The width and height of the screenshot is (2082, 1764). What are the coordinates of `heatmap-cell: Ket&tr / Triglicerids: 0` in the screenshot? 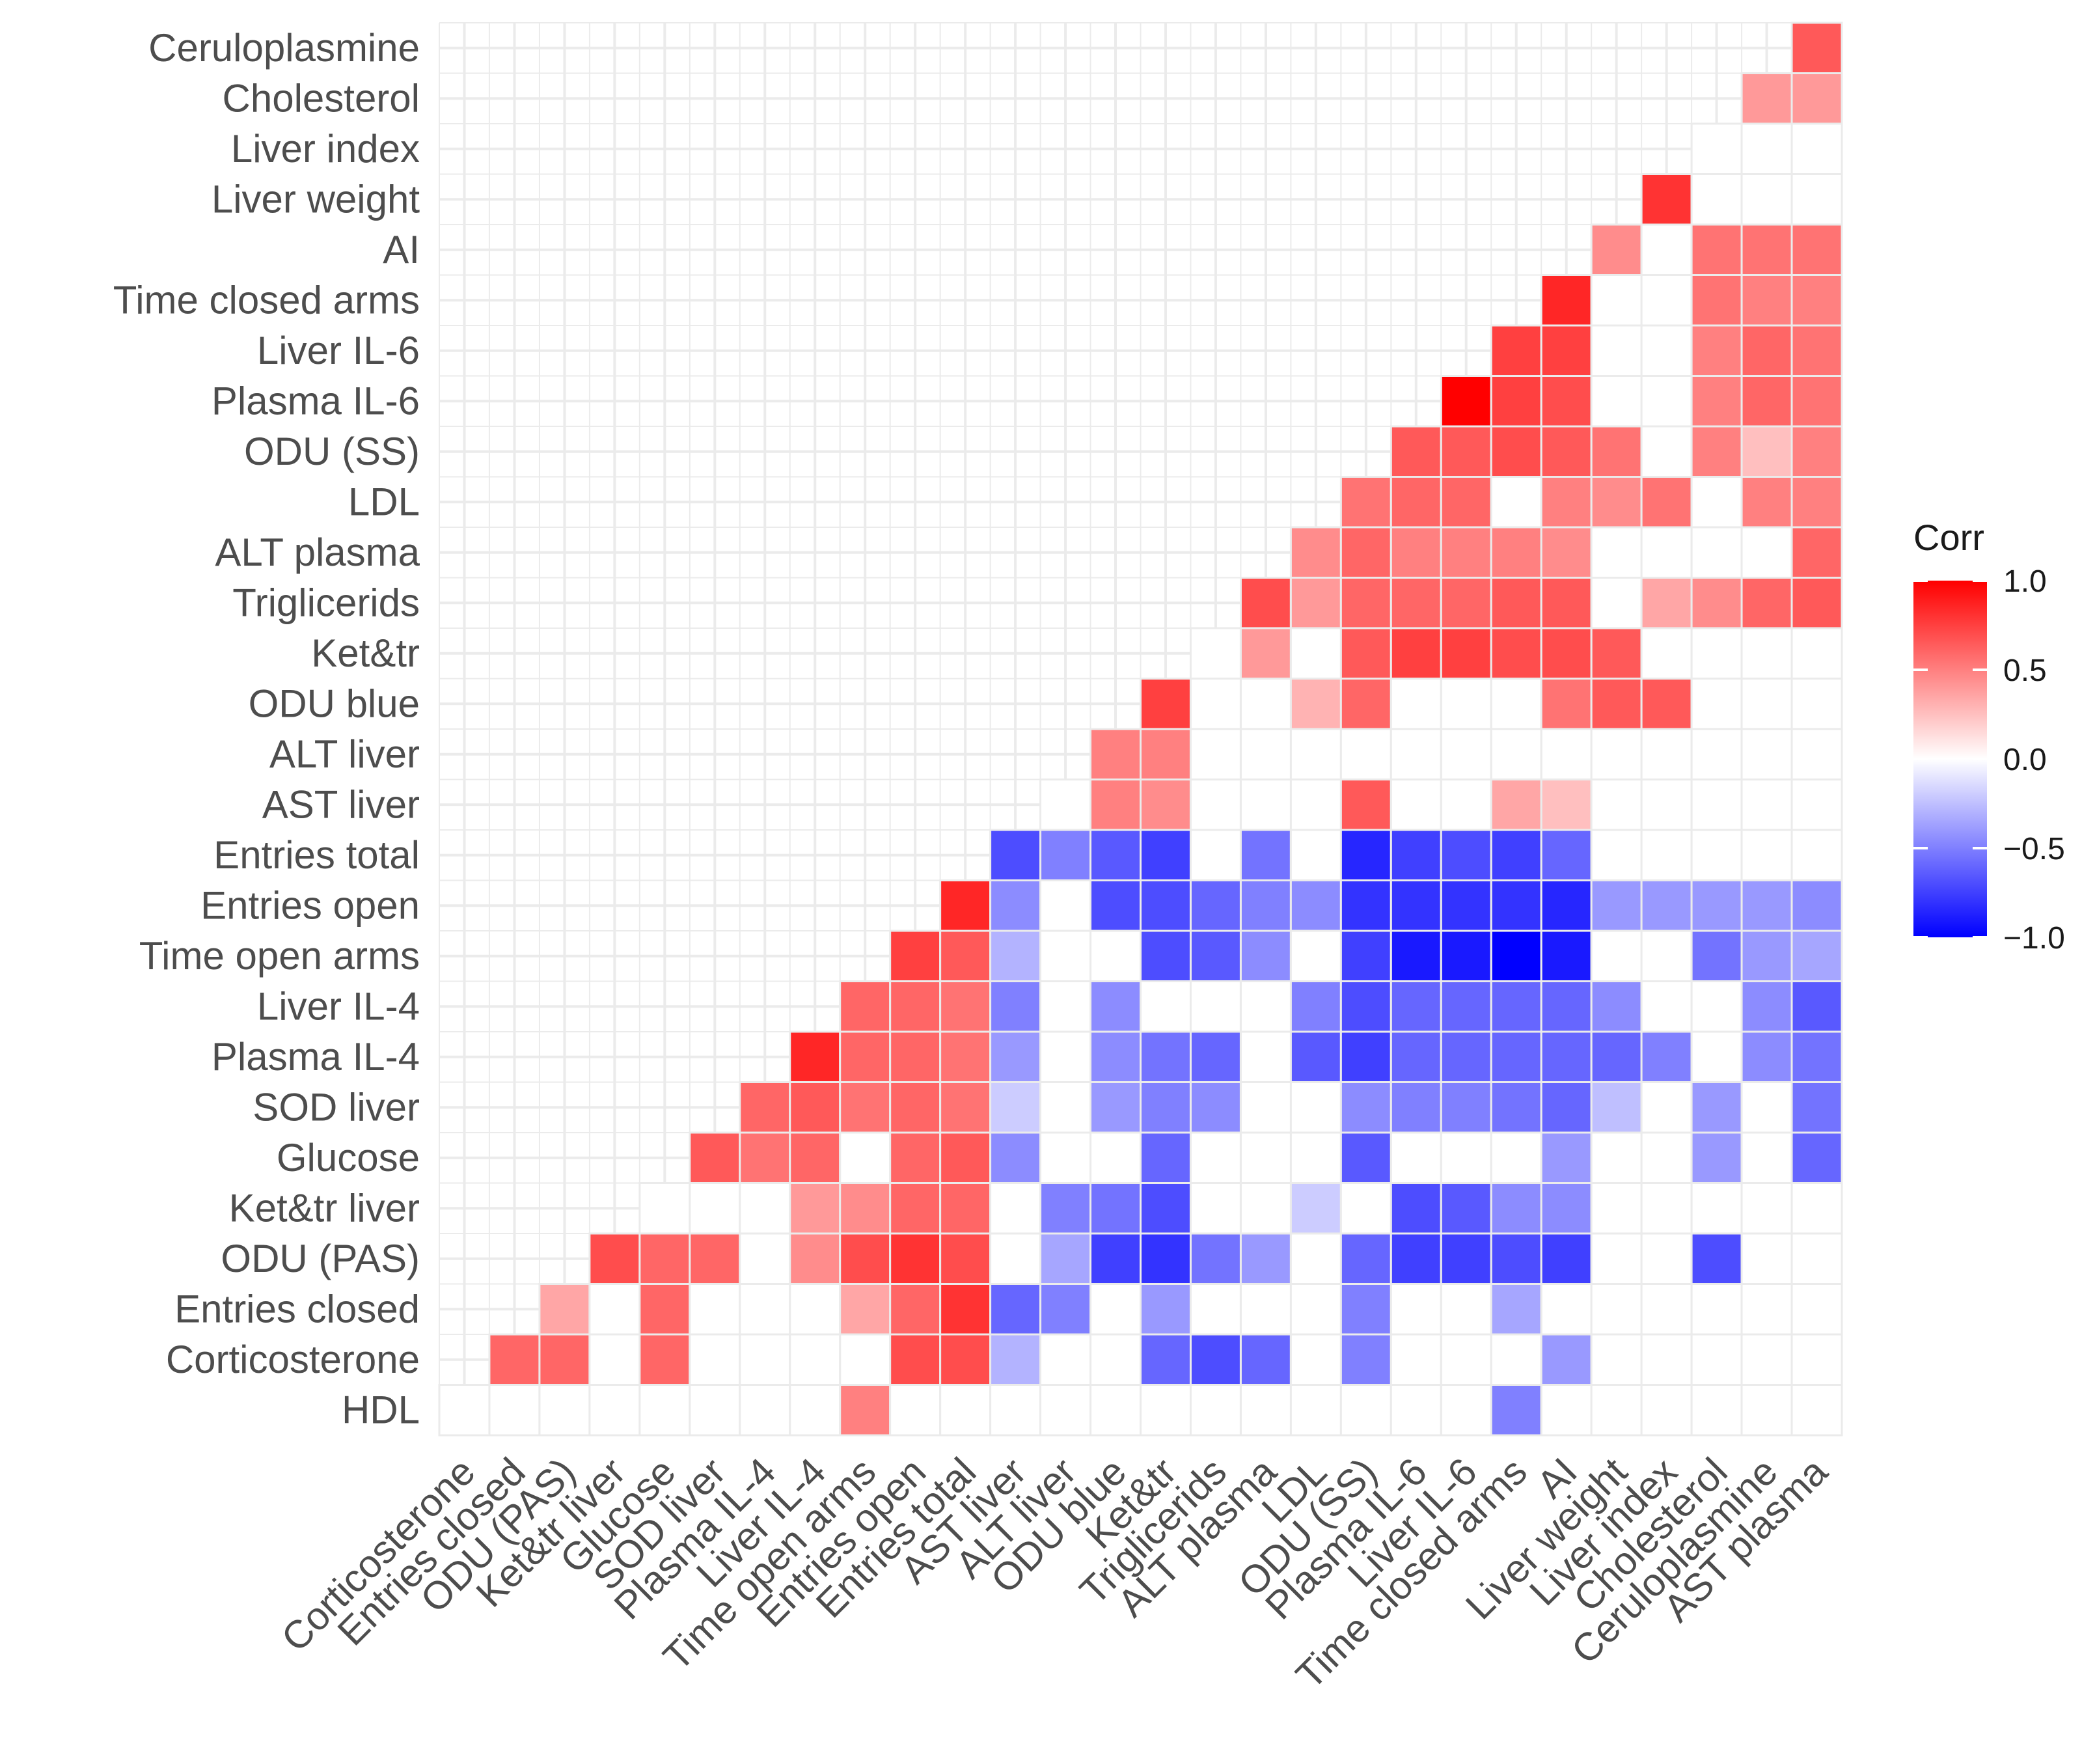 It's located at (1215, 653).